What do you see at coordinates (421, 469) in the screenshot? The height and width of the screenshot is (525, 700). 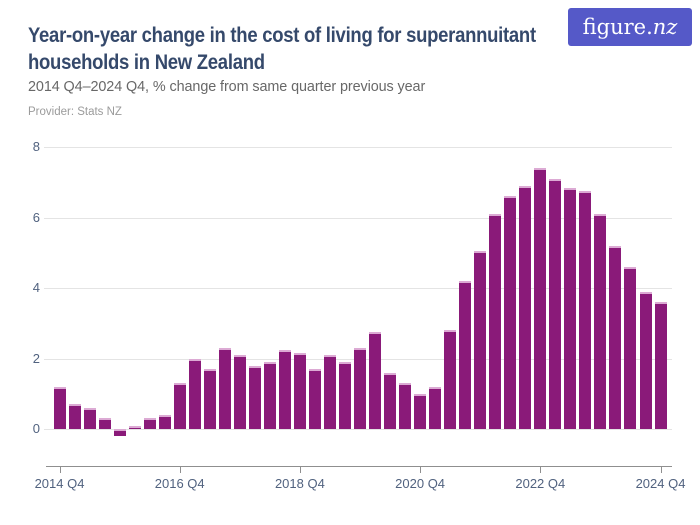 I see `x-tick-2020-Q4` at bounding box center [421, 469].